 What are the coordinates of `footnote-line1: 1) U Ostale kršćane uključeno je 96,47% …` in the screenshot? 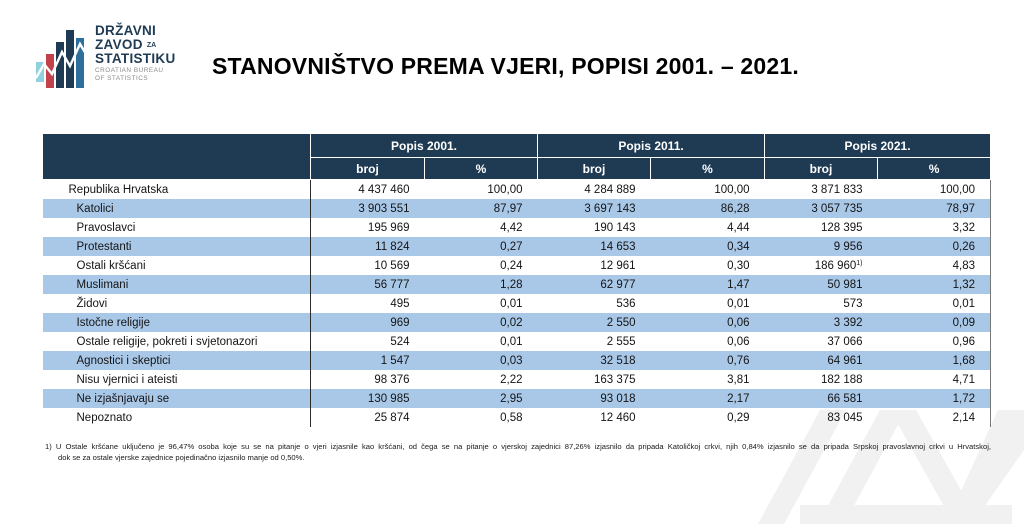 It's located at (518, 446).